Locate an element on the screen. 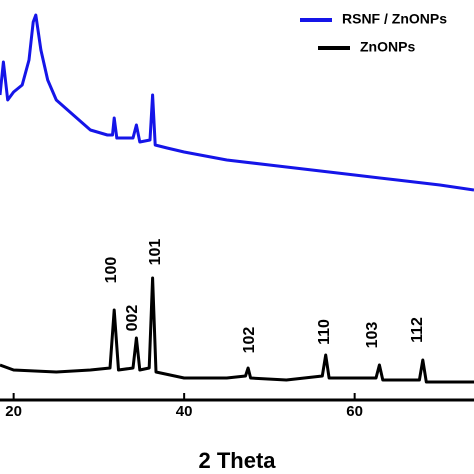  peak-label: 101 is located at coordinates (155, 252).